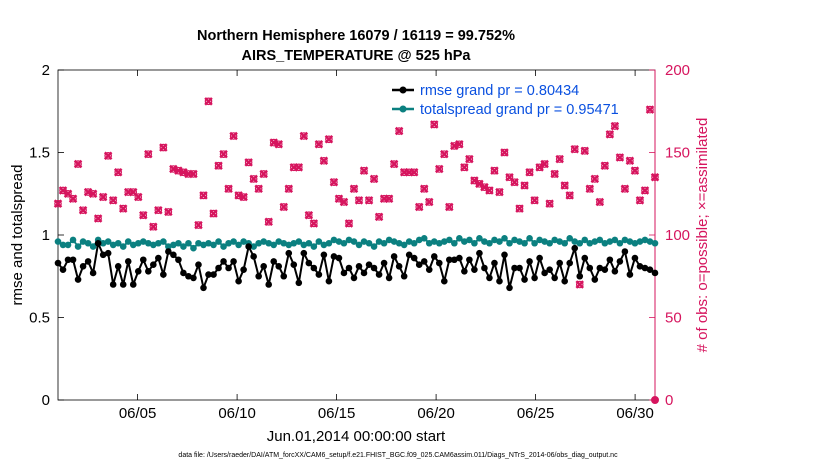 The height and width of the screenshot is (470, 830). What do you see at coordinates (403, 90) in the screenshot?
I see `legend-rmse-marker` at bounding box center [403, 90].